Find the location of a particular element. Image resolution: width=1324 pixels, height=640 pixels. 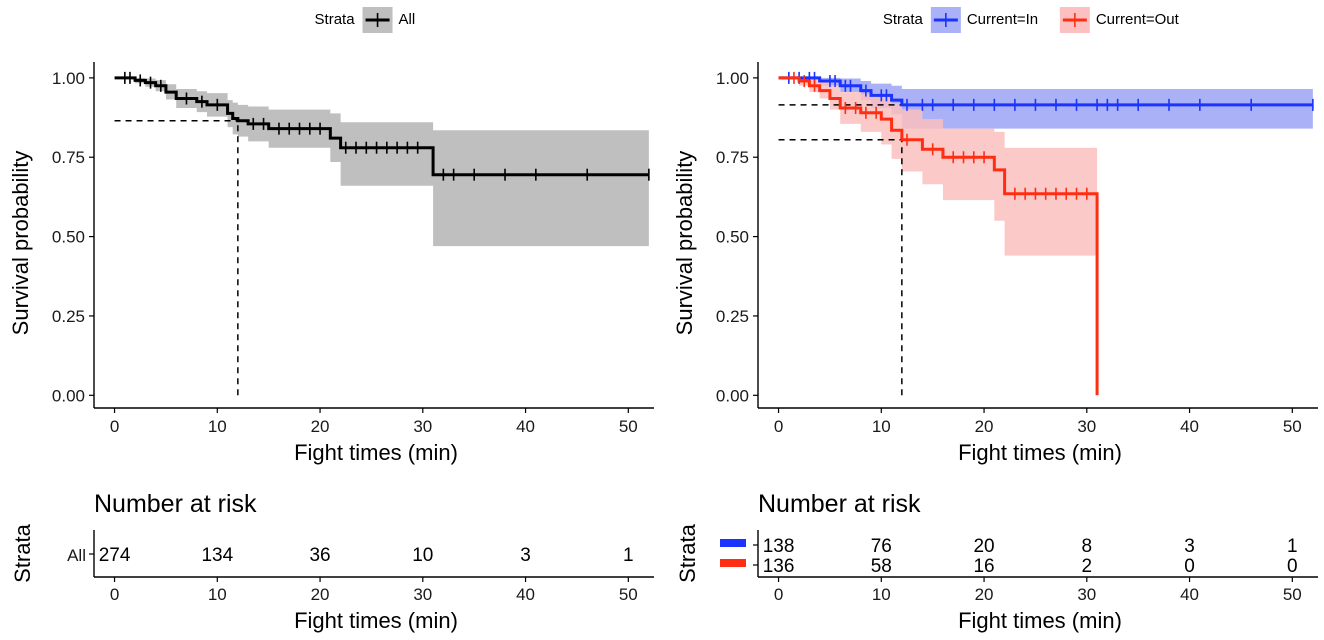

risk-count: 36 is located at coordinates (319, 555).